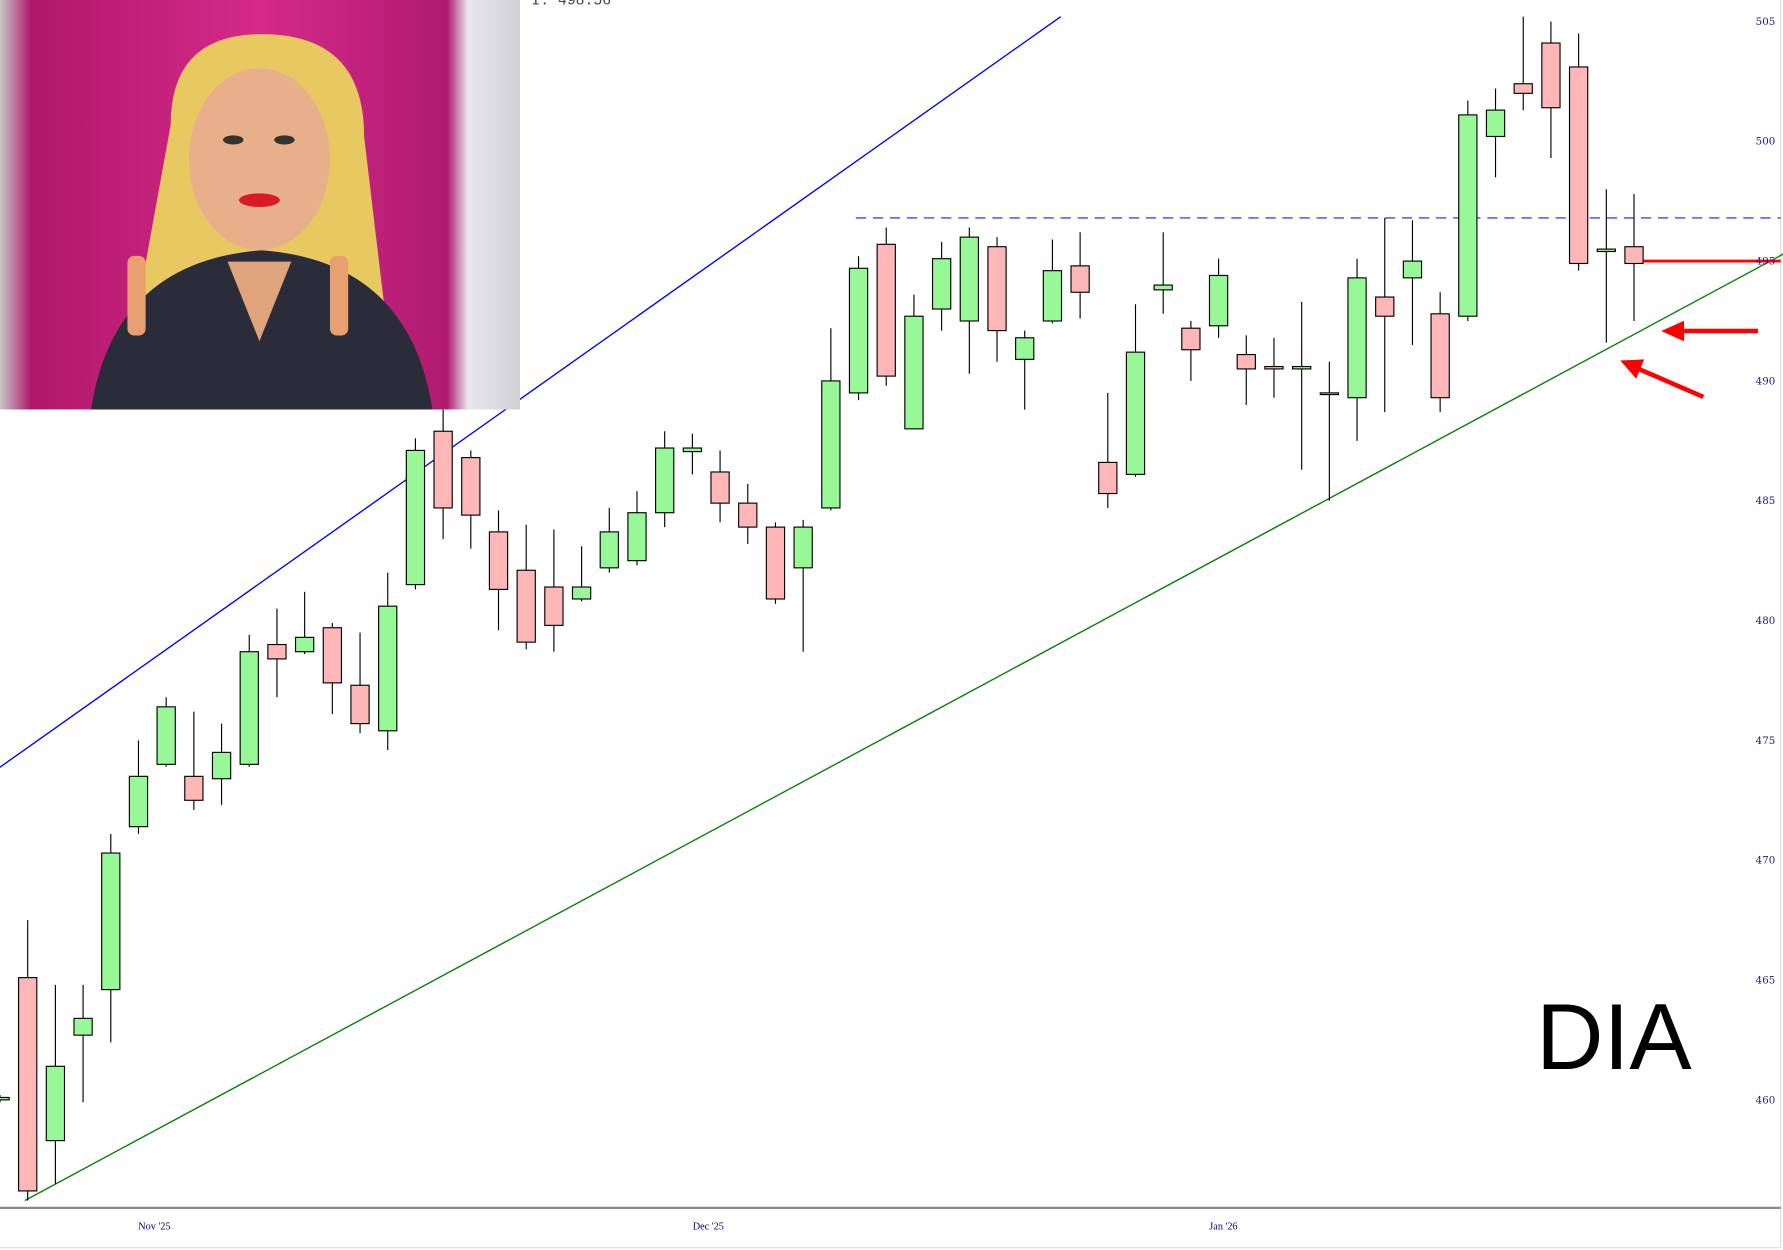  What do you see at coordinates (1766, 741) in the screenshot?
I see `y-tick-label: 475` at bounding box center [1766, 741].